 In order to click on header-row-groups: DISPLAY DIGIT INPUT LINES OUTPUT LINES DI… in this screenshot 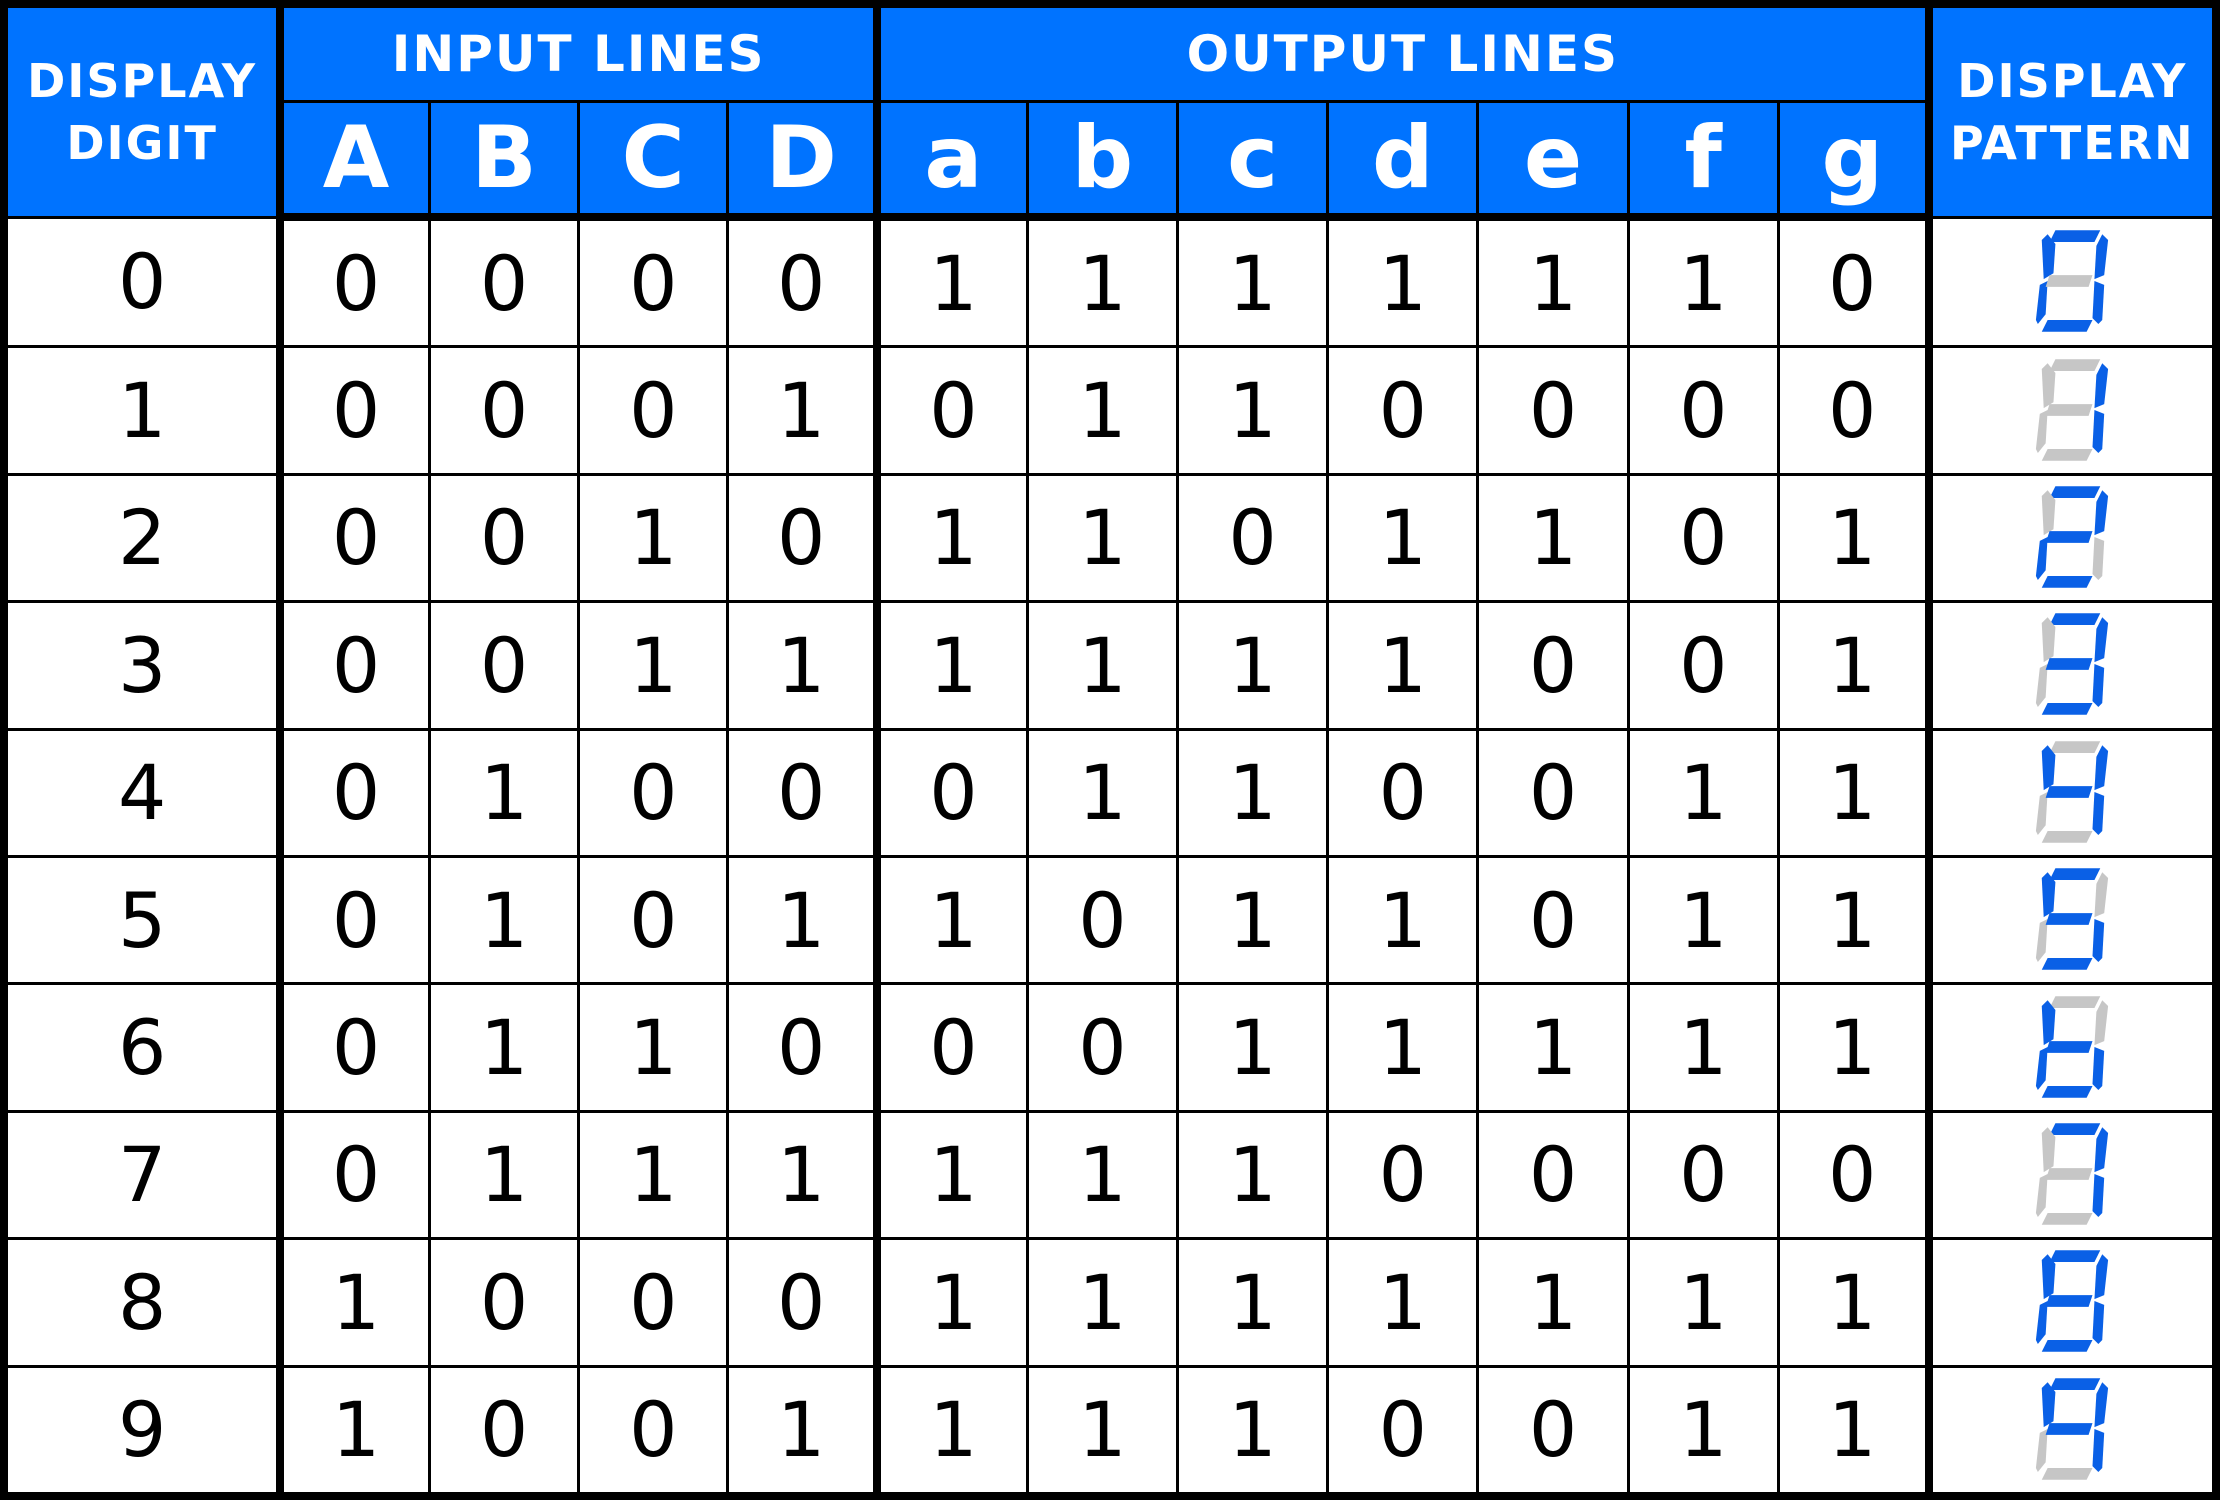, I will do `click(1110, 110)`.